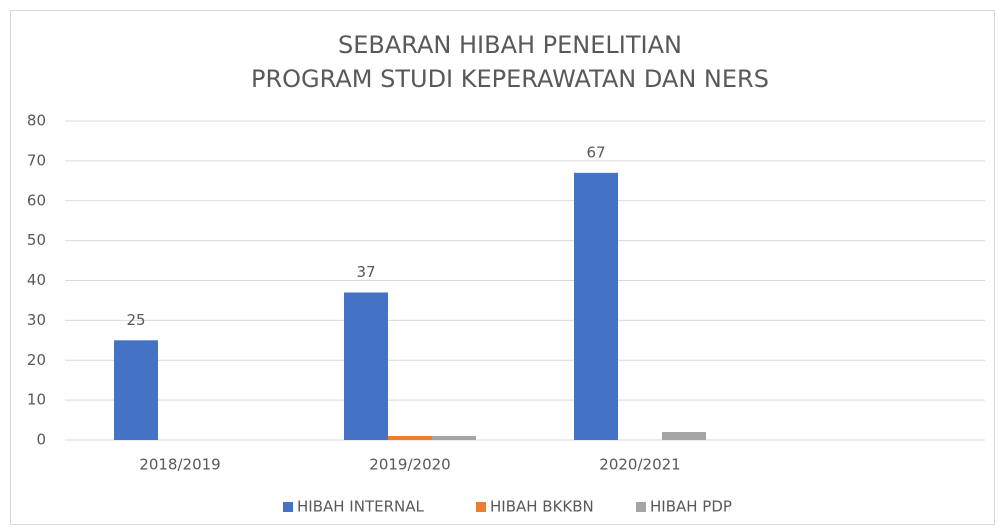  What do you see at coordinates (36, 320) in the screenshot?
I see `y-tick-label: 30` at bounding box center [36, 320].